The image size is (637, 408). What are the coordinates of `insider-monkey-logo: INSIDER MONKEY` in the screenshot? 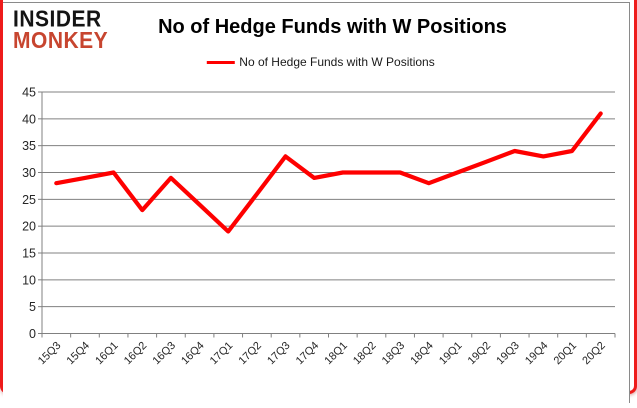 It's located at (61, 30).